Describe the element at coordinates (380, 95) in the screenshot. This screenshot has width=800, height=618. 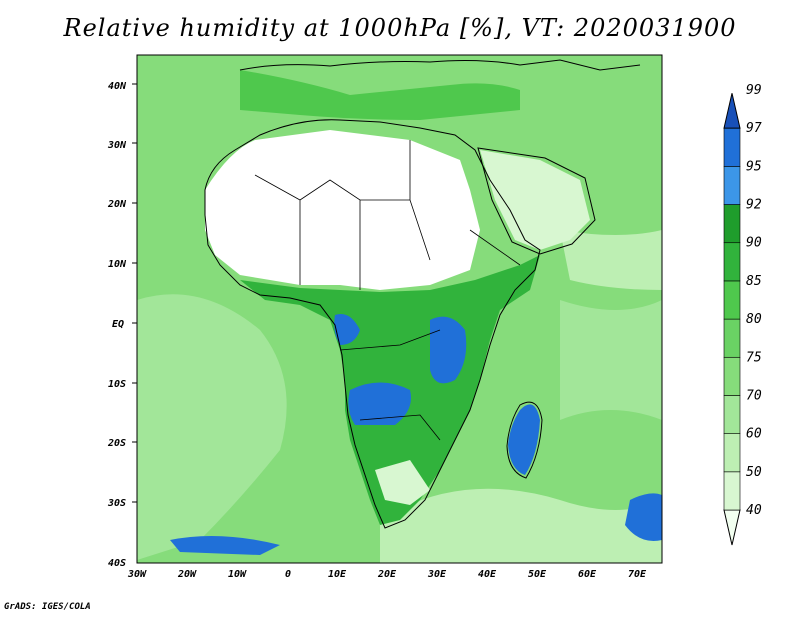
I see `mediterranean-band` at that location.